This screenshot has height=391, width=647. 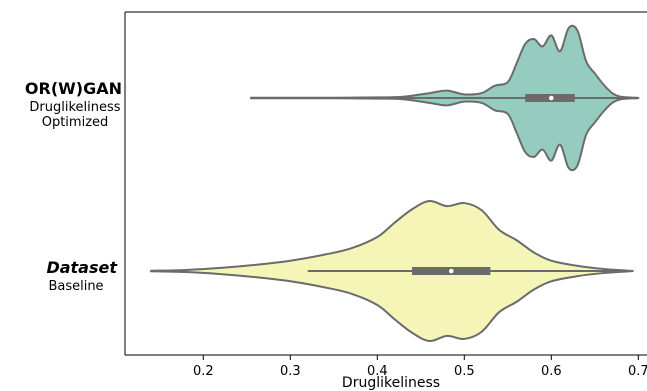 What do you see at coordinates (551, 371) in the screenshot?
I see `x-tick-label: 0.6` at bounding box center [551, 371].